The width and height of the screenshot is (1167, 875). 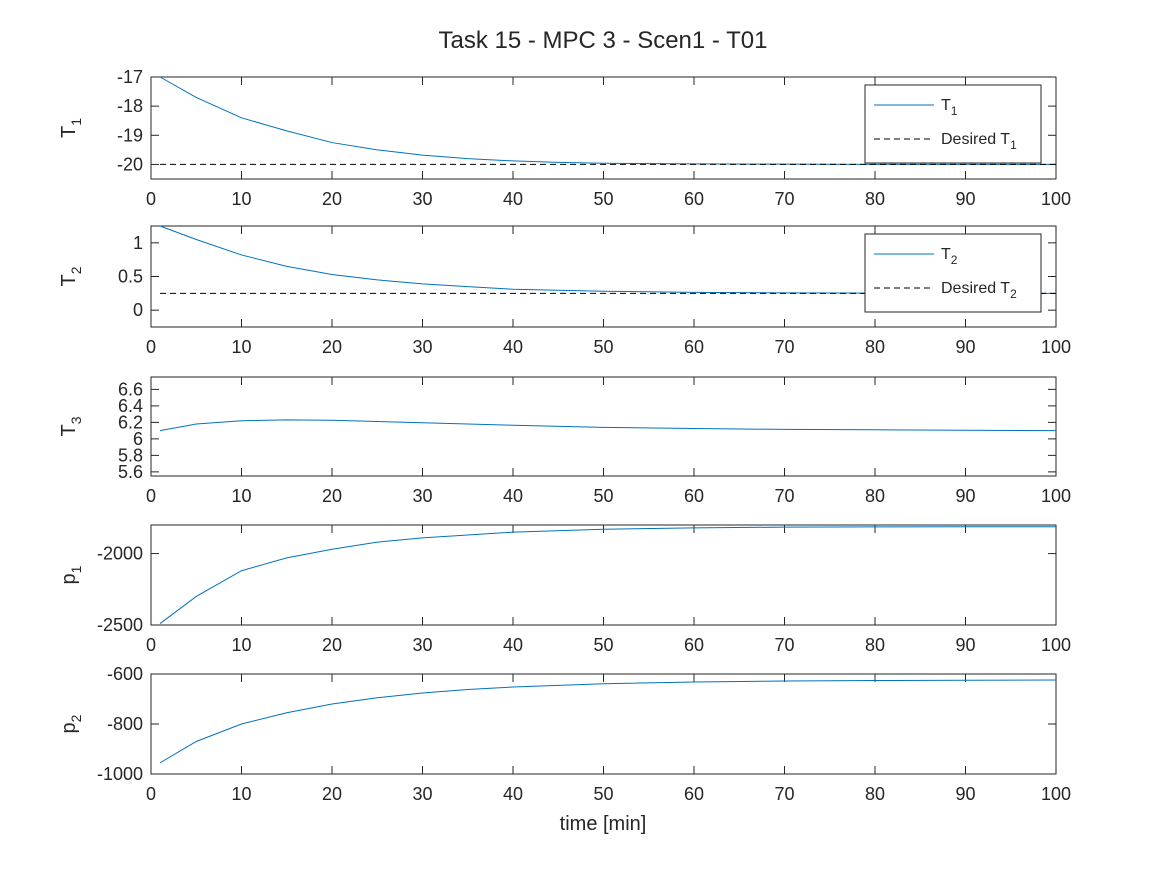 I want to click on y-tick-label: -1000, so click(x=120, y=774).